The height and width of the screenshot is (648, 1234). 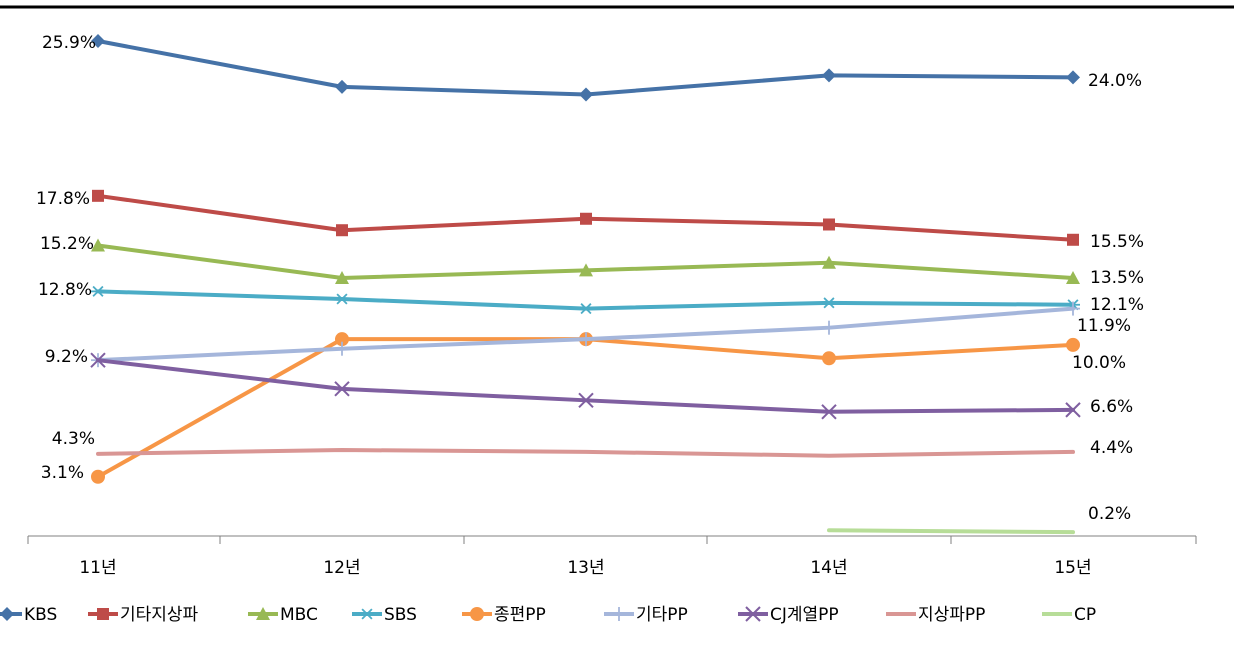 I want to click on data-label: 9.2%, so click(x=66, y=357).